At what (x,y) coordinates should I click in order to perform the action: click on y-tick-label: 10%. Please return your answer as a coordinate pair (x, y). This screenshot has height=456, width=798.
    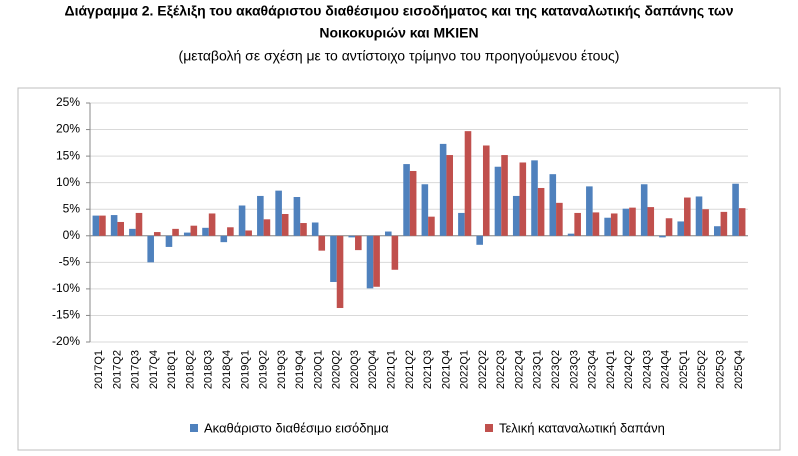
    Looking at the image, I should click on (68, 182).